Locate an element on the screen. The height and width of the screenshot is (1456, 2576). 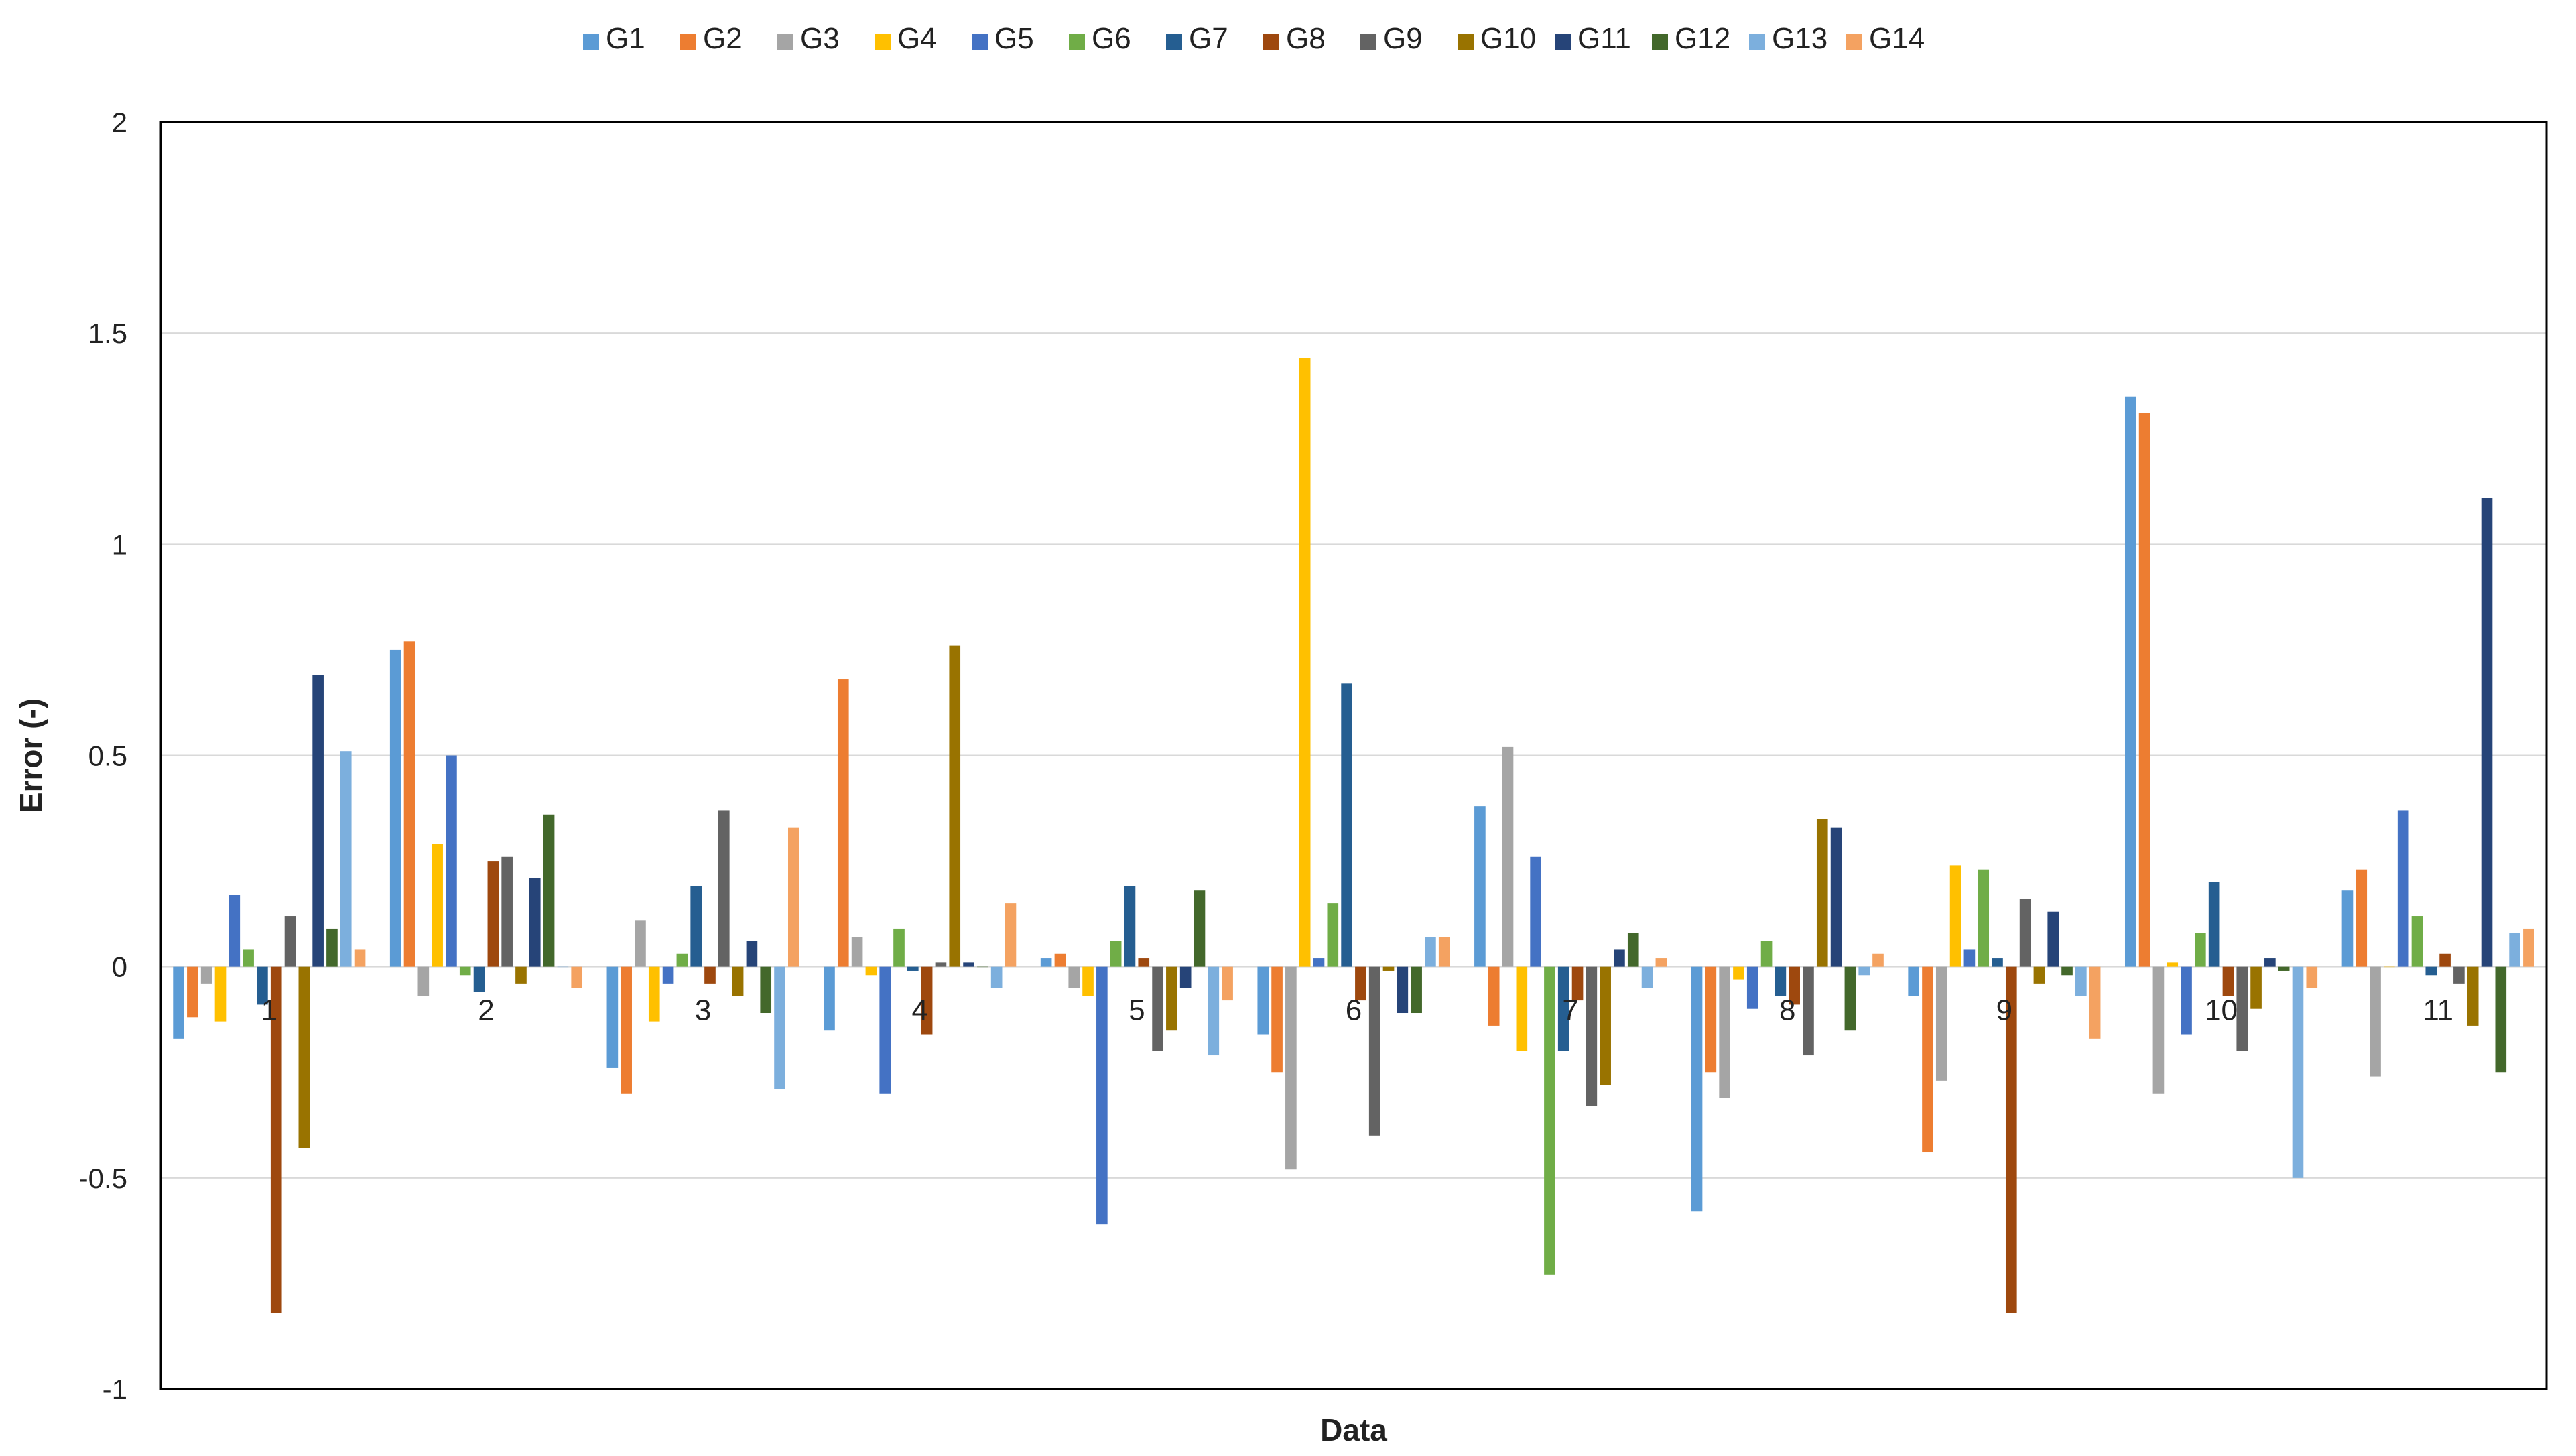
legend-swatch-g4 is located at coordinates (883, 42).